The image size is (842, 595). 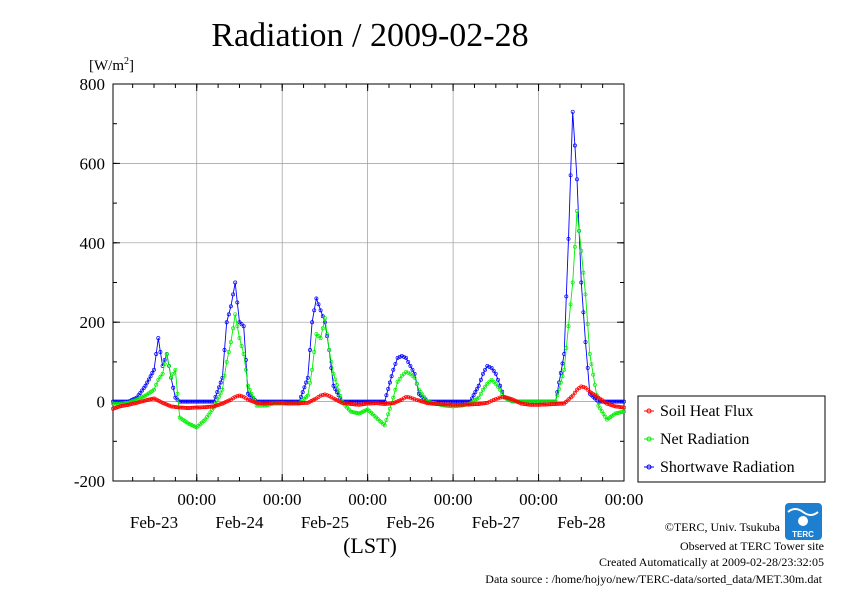 I want to click on drop-icon, so click(x=803, y=521).